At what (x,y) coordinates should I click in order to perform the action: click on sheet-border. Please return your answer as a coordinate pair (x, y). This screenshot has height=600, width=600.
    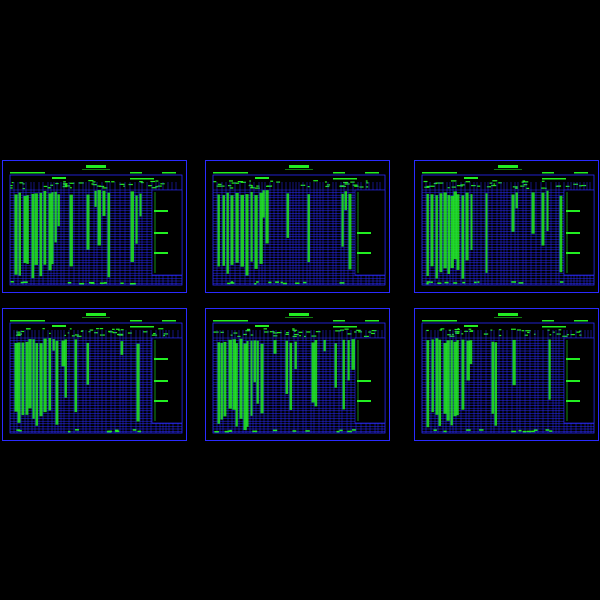
    Looking at the image, I should click on (506, 226).